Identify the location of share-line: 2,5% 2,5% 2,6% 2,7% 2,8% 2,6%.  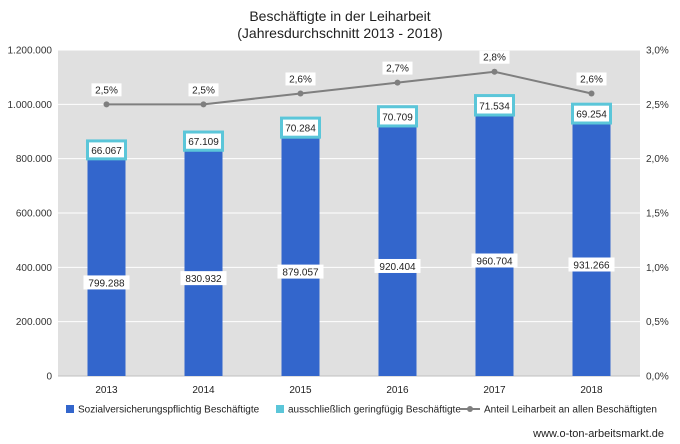
(349, 79).